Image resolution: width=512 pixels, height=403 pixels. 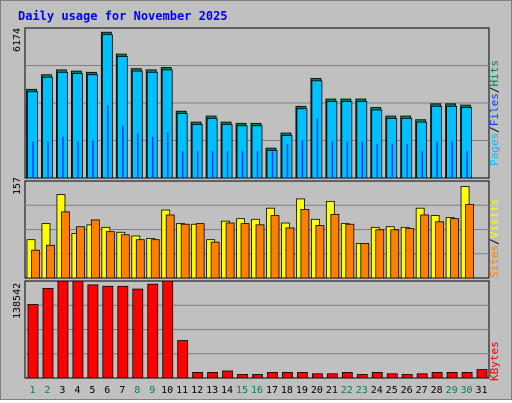 I want to click on legend-visits: Visits, so click(x=494, y=219).